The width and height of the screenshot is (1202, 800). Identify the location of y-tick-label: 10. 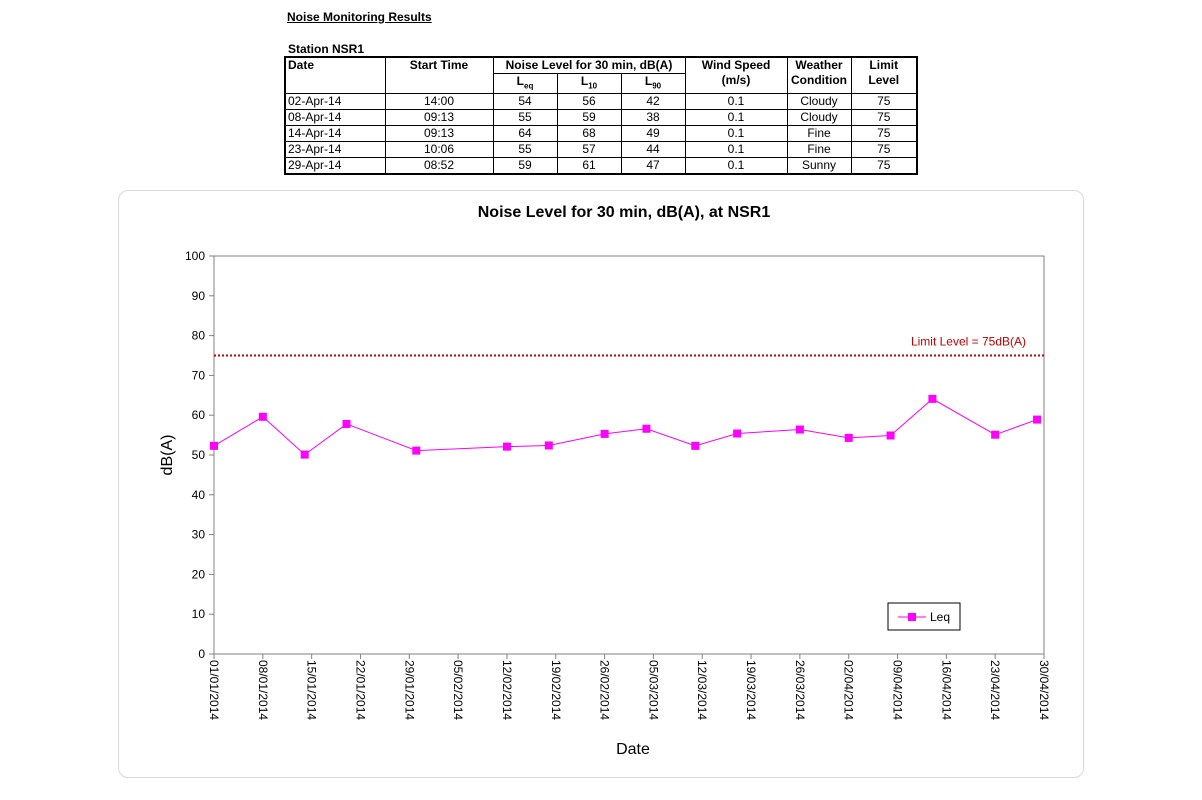
(199, 614).